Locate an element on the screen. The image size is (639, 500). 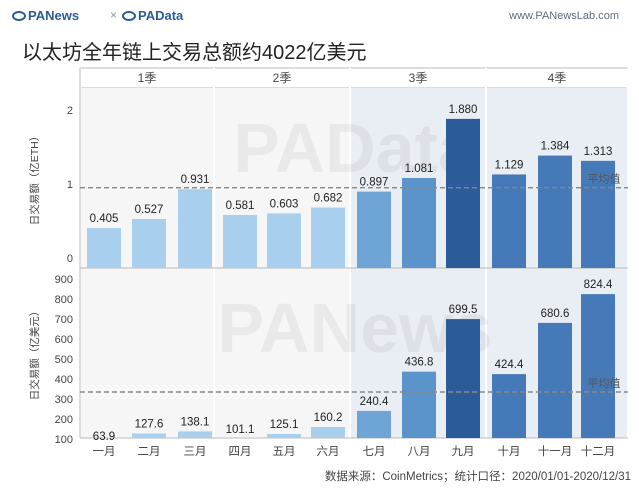
bar-value-label: 424.4 is located at coordinates (509, 365).